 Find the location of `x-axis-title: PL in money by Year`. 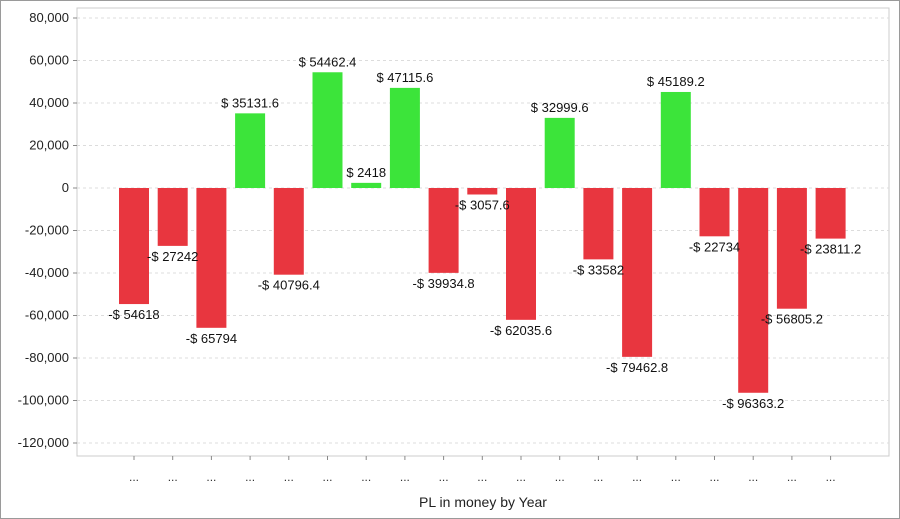

x-axis-title: PL in money by Year is located at coordinates (483, 502).